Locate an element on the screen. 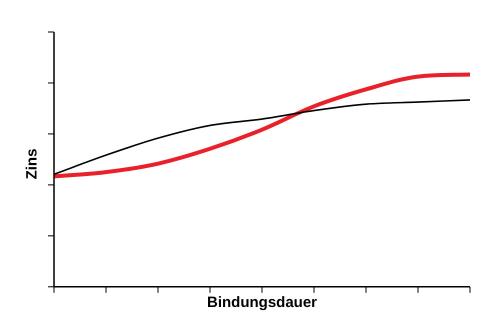  x-axis-title: Bindungsdauer is located at coordinates (262, 303).